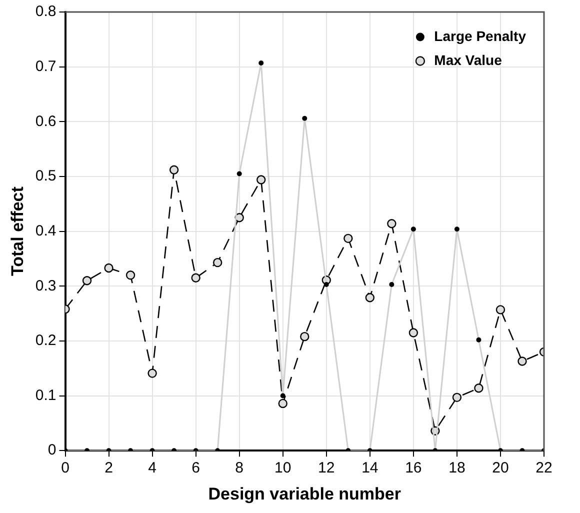 The height and width of the screenshot is (513, 580). What do you see at coordinates (52, 450) in the screenshot?
I see `y-tick-label: 0` at bounding box center [52, 450].